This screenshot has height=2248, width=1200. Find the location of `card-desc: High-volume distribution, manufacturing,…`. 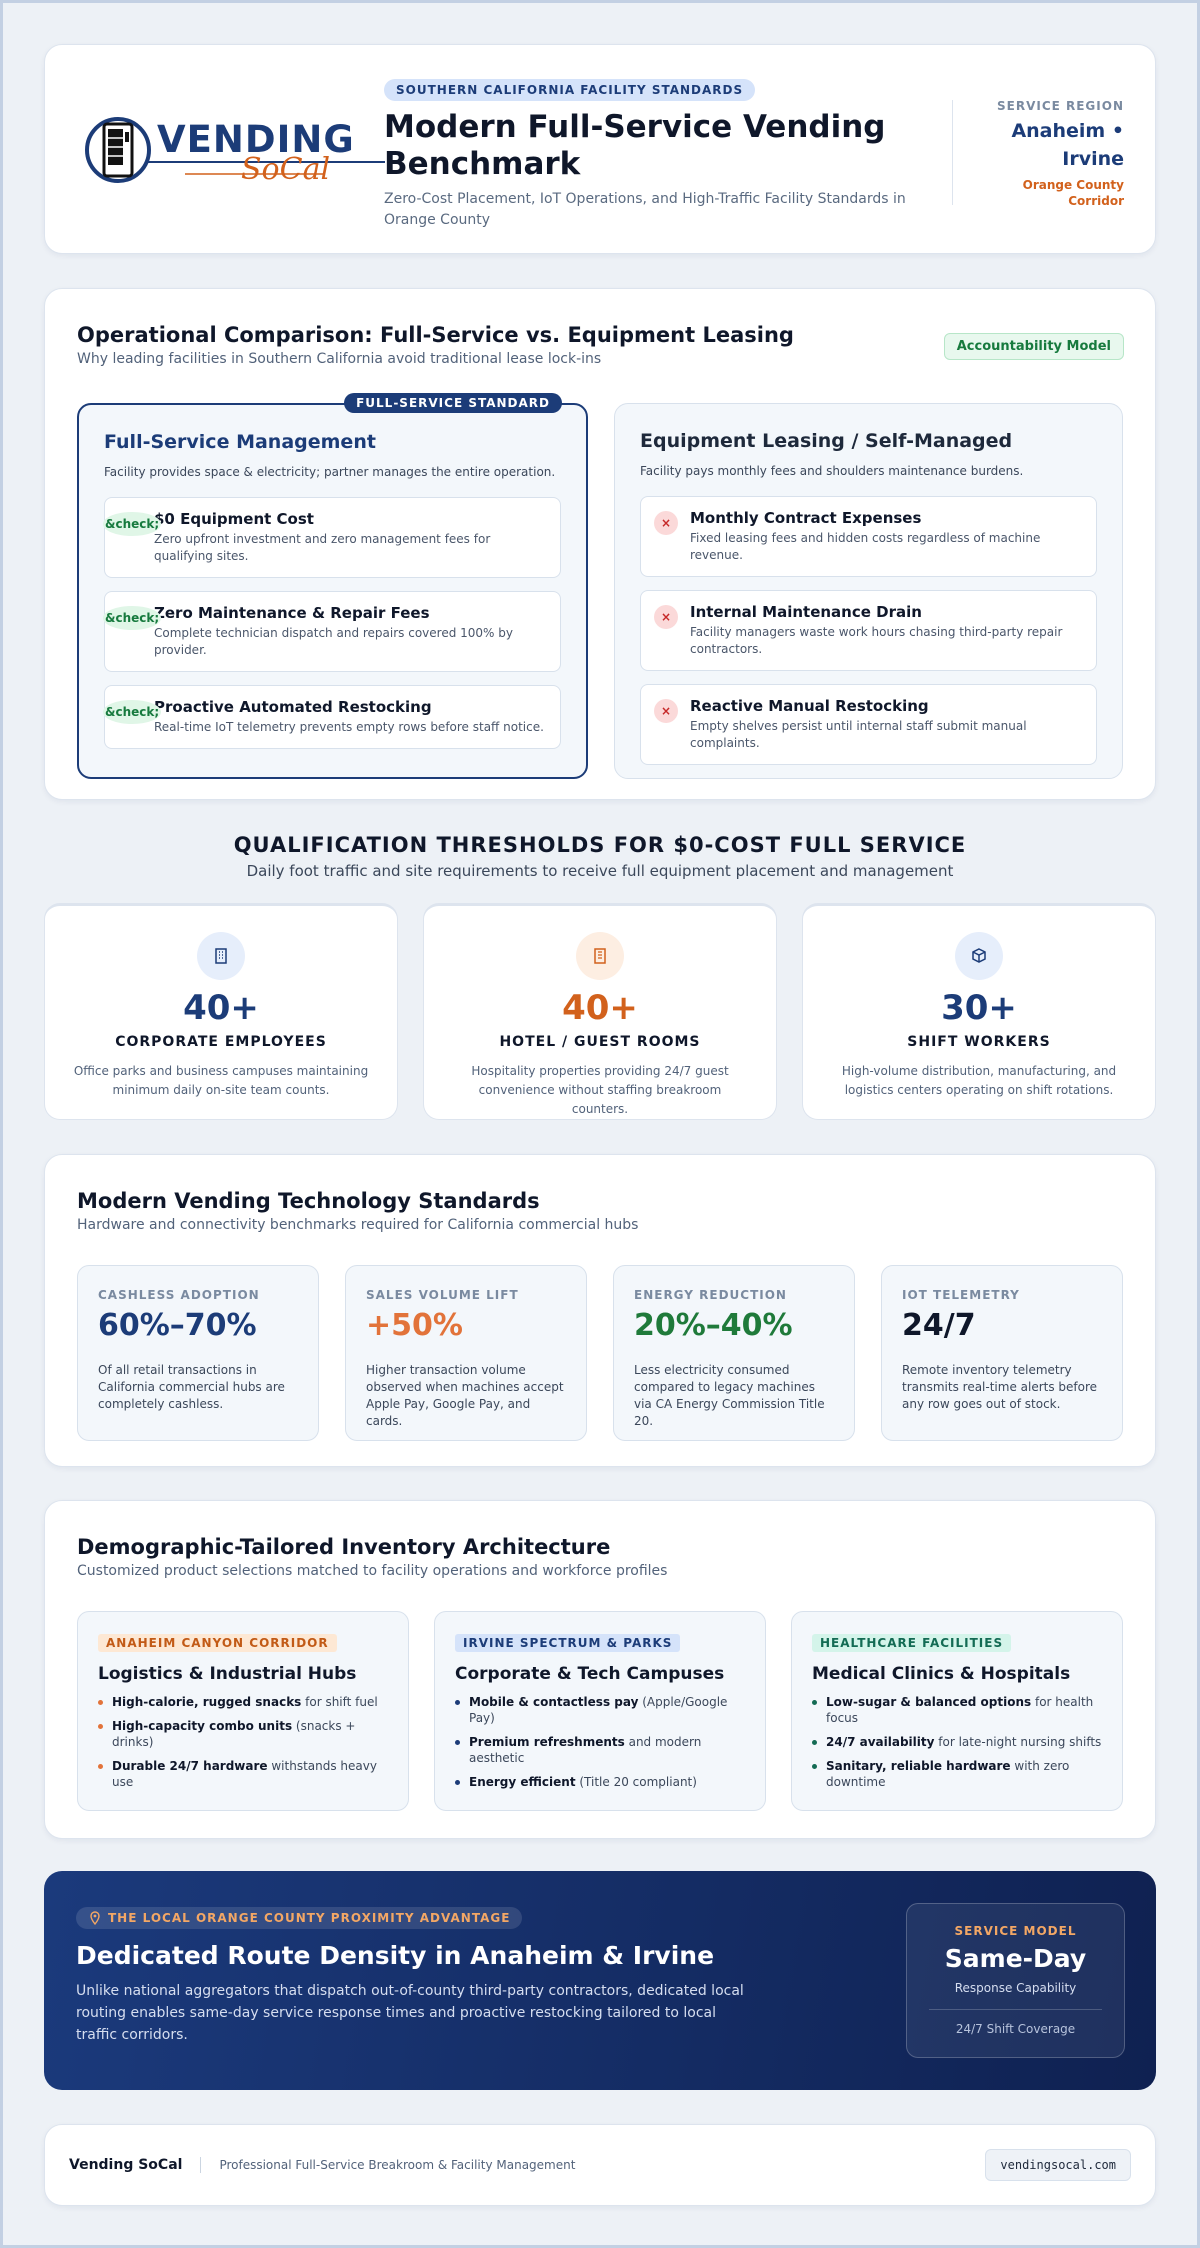

card-desc: High-volume distribution, manufacturing,… is located at coordinates (979, 1080).